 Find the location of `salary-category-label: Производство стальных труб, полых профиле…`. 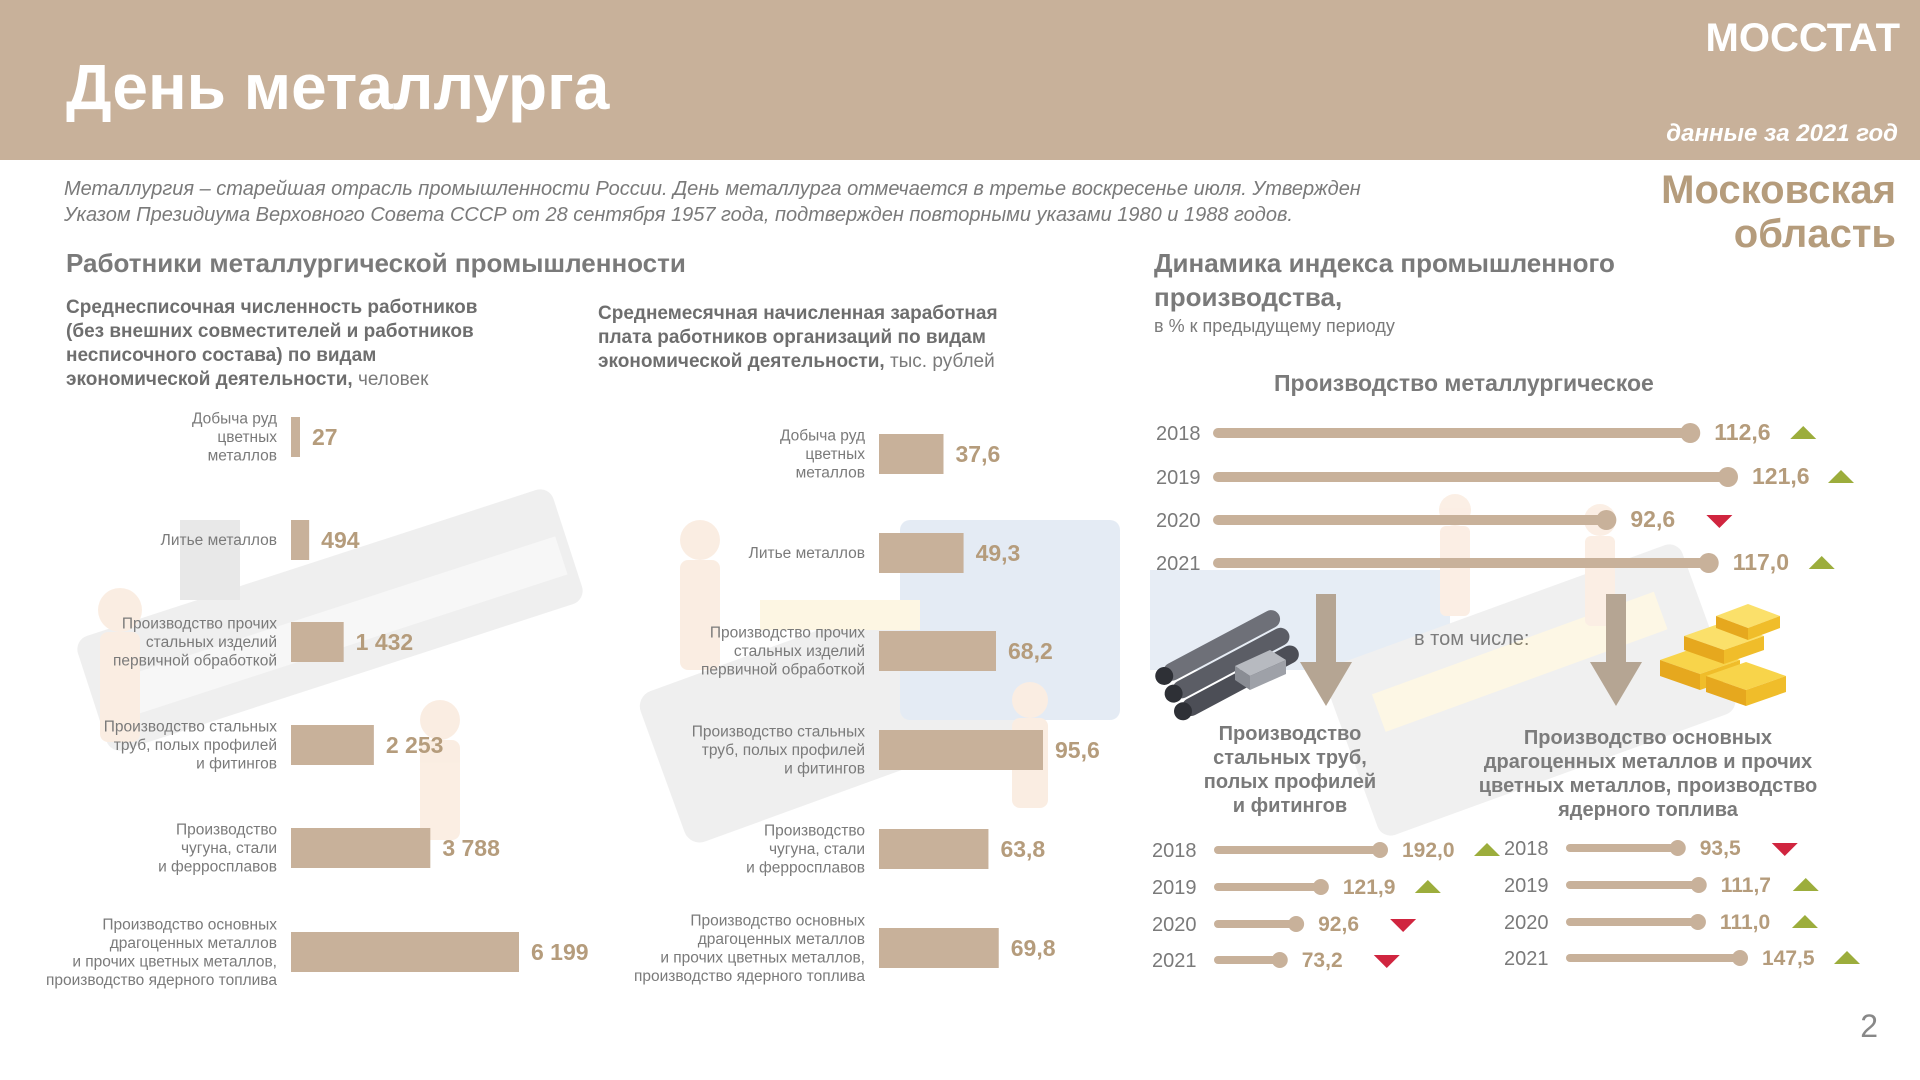

salary-category-label: Производство стальных труб, полых профиле… is located at coordinates (778, 751).